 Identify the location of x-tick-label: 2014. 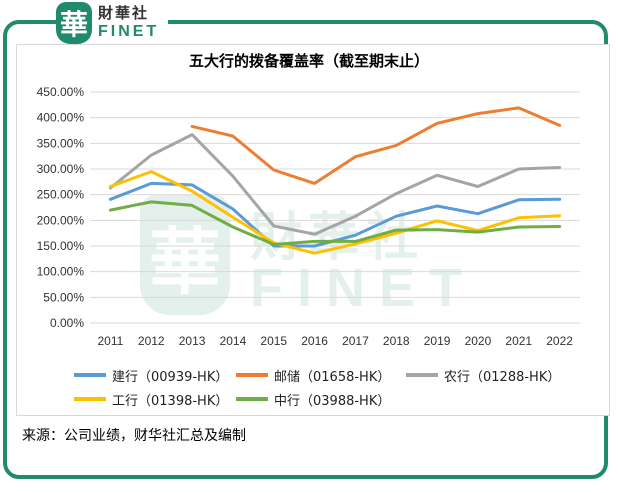
(233, 341).